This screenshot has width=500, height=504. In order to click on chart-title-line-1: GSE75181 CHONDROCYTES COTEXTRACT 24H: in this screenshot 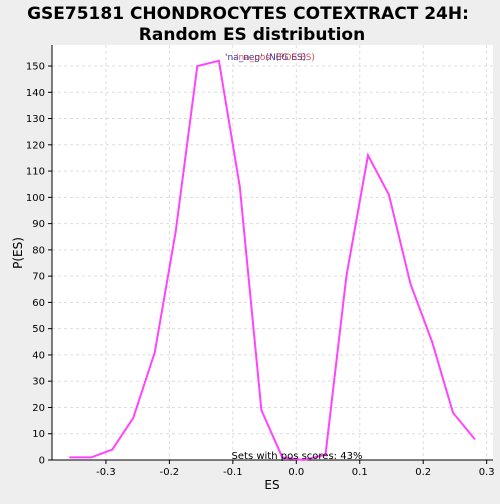, I will do `click(248, 14)`.